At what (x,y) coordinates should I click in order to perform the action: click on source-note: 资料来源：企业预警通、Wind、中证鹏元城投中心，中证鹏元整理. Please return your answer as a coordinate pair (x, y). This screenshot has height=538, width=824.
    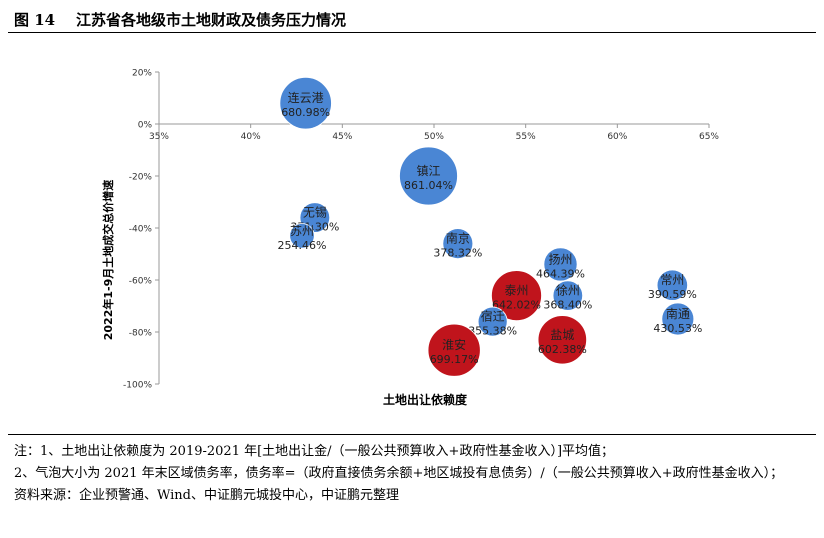
    Looking at the image, I should click on (206, 495).